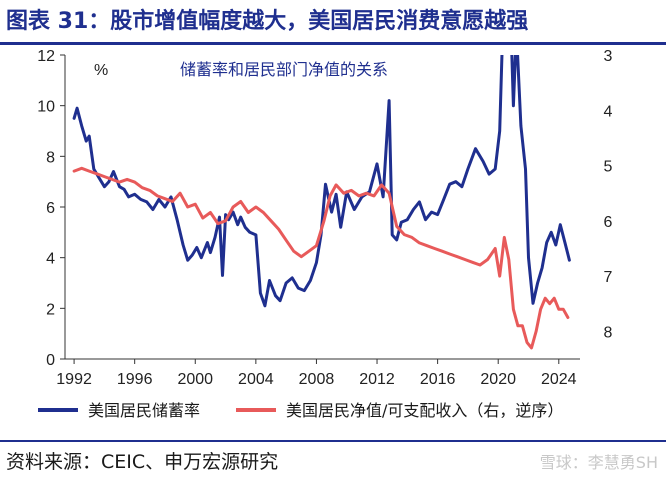  What do you see at coordinates (50, 259) in the screenshot?
I see `y-left-tick-label: 4` at bounding box center [50, 259].